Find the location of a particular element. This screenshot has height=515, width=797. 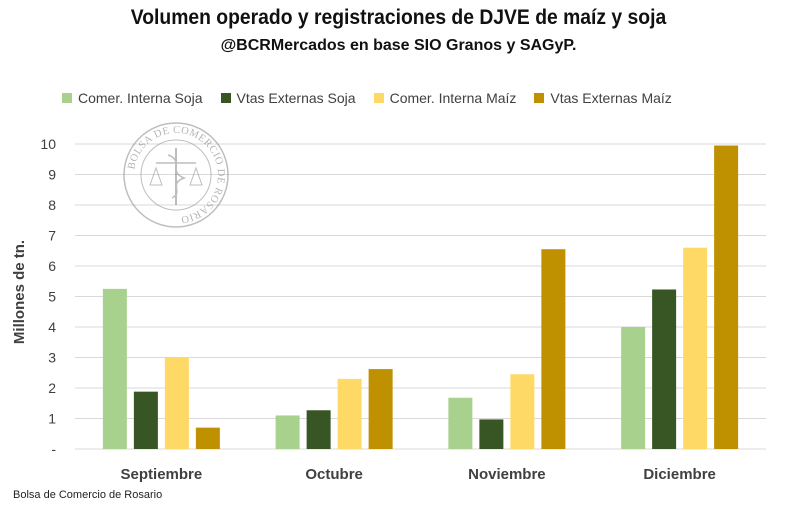

y-axis-ticks: - 1 2 3 4 5 6 7 8 9 10 is located at coordinates (48, 296).